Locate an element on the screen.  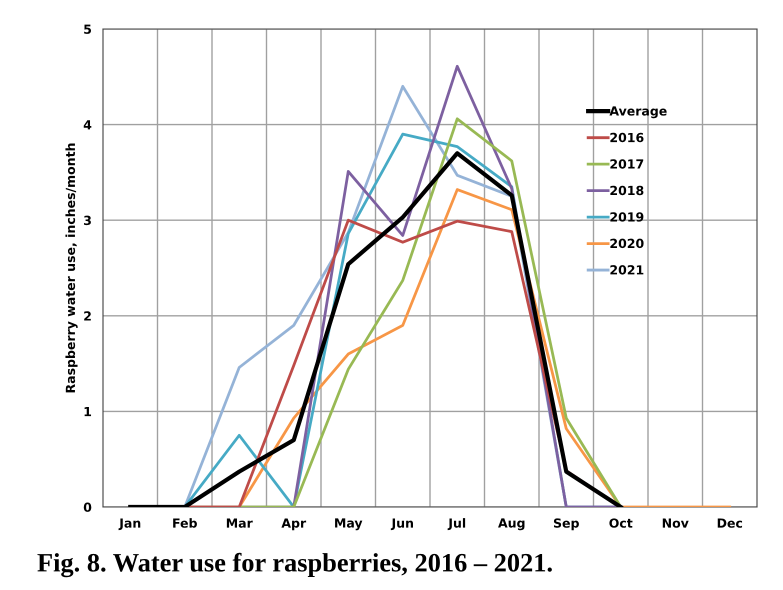
y-tick-label: 0 is located at coordinates (88, 507).